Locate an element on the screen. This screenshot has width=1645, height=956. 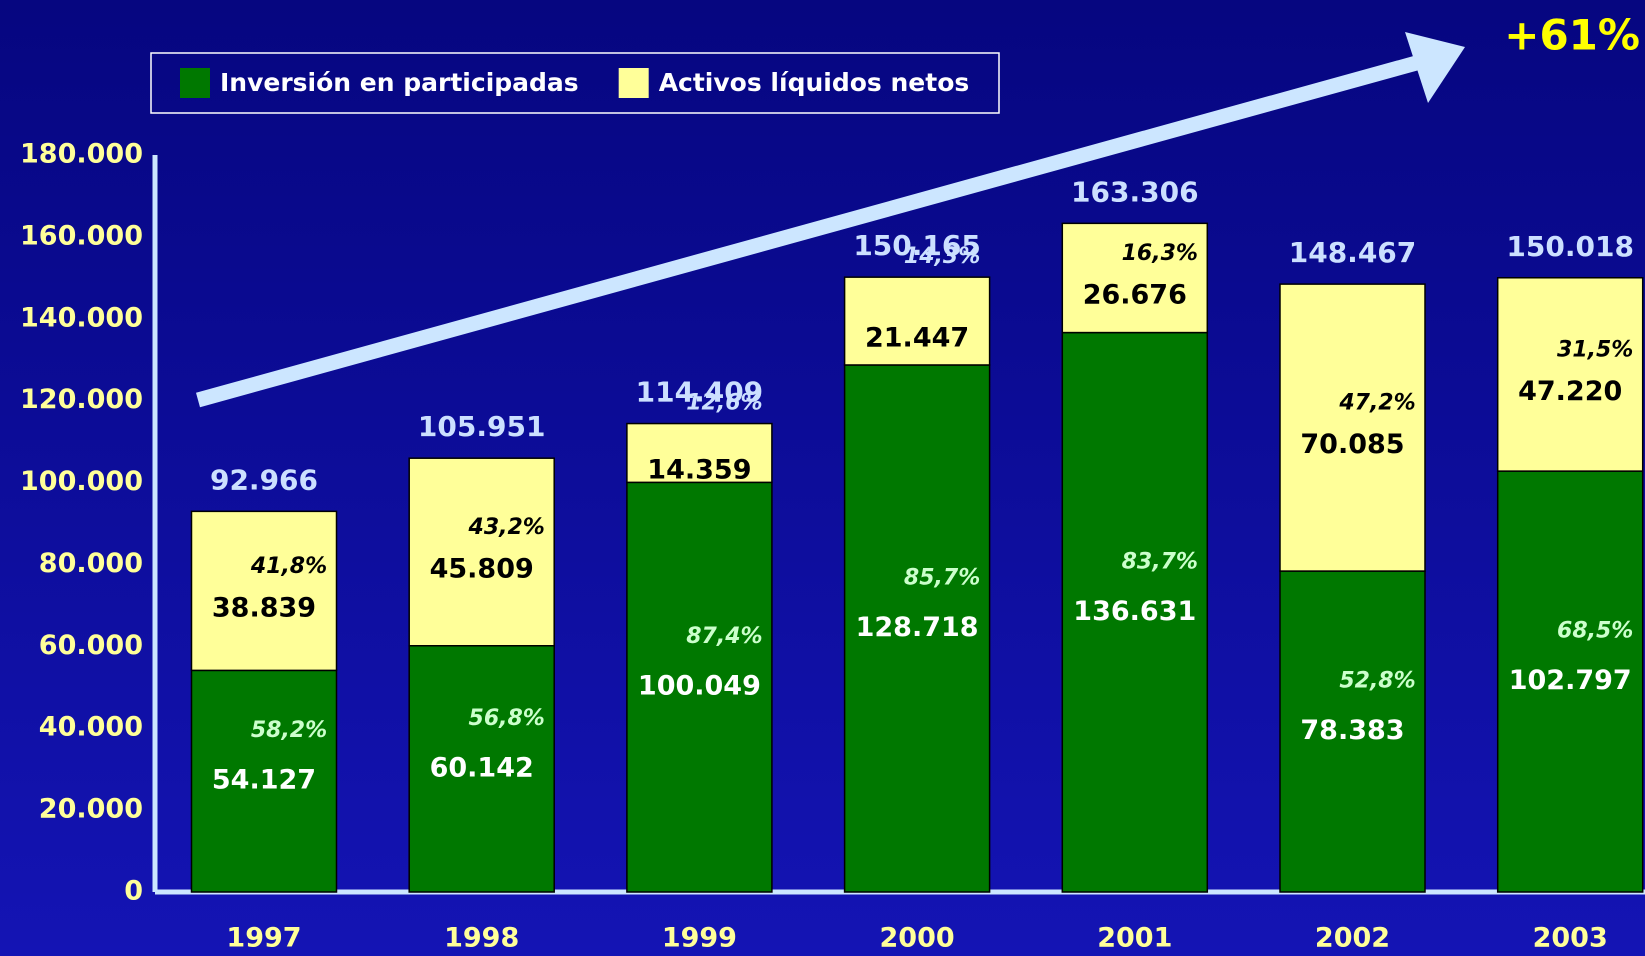
value-label: 47.220 is located at coordinates (1570, 391).